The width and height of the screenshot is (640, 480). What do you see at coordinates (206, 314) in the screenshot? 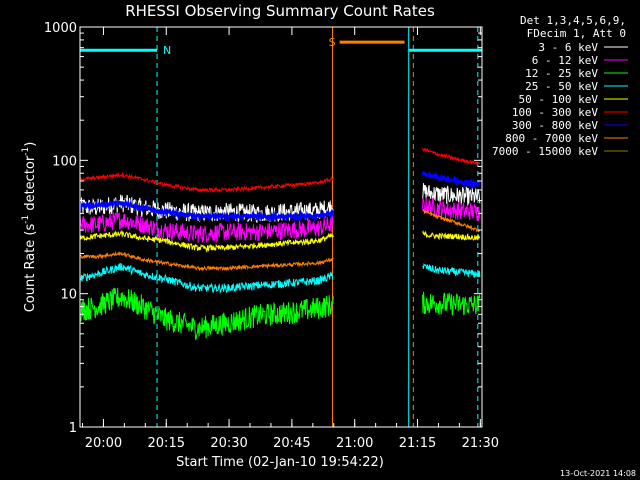
I see `series-line-2-a` at bounding box center [206, 314].